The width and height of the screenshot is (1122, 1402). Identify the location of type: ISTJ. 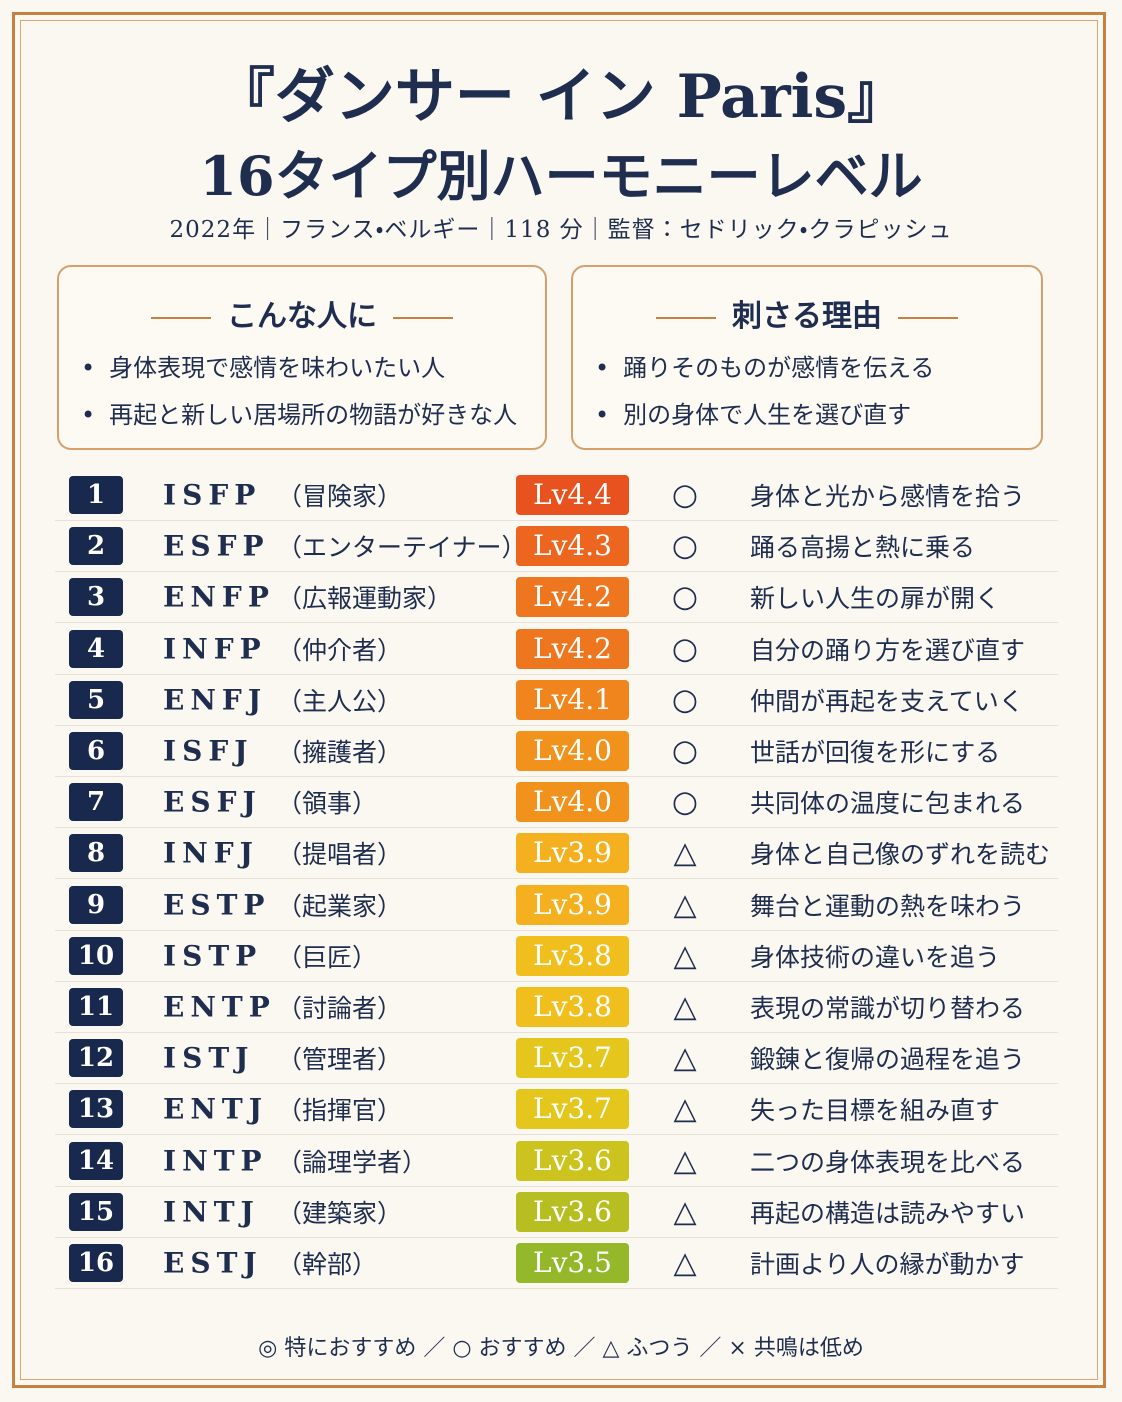
(209, 1058).